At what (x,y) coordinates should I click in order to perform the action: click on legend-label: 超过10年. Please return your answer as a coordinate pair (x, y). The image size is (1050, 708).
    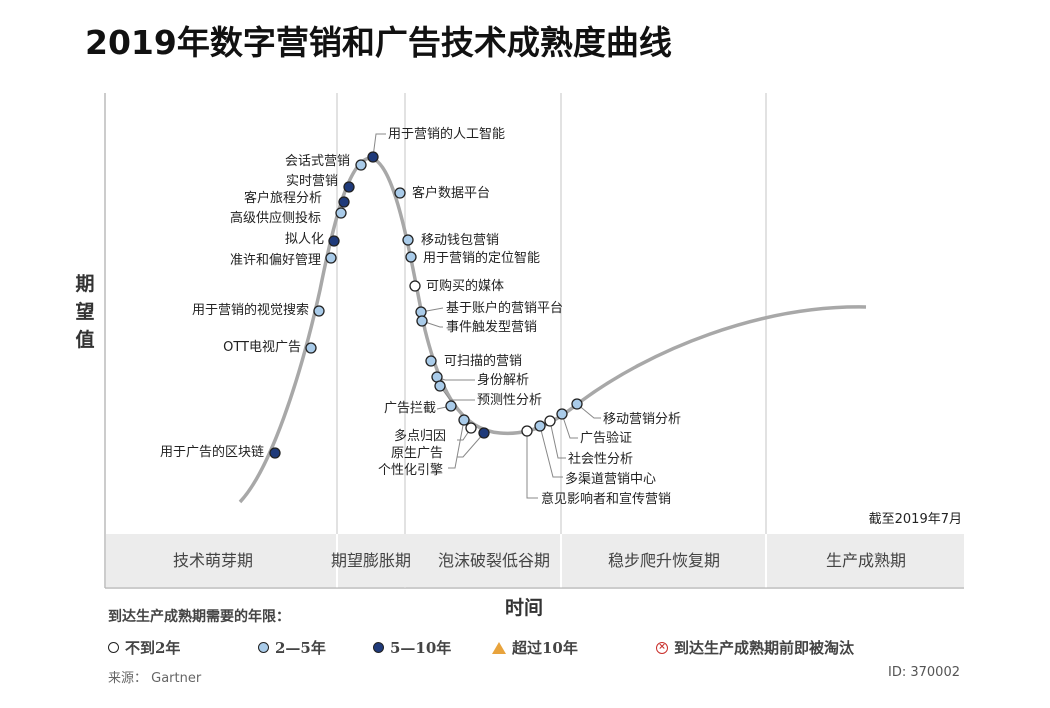
    Looking at the image, I should click on (545, 648).